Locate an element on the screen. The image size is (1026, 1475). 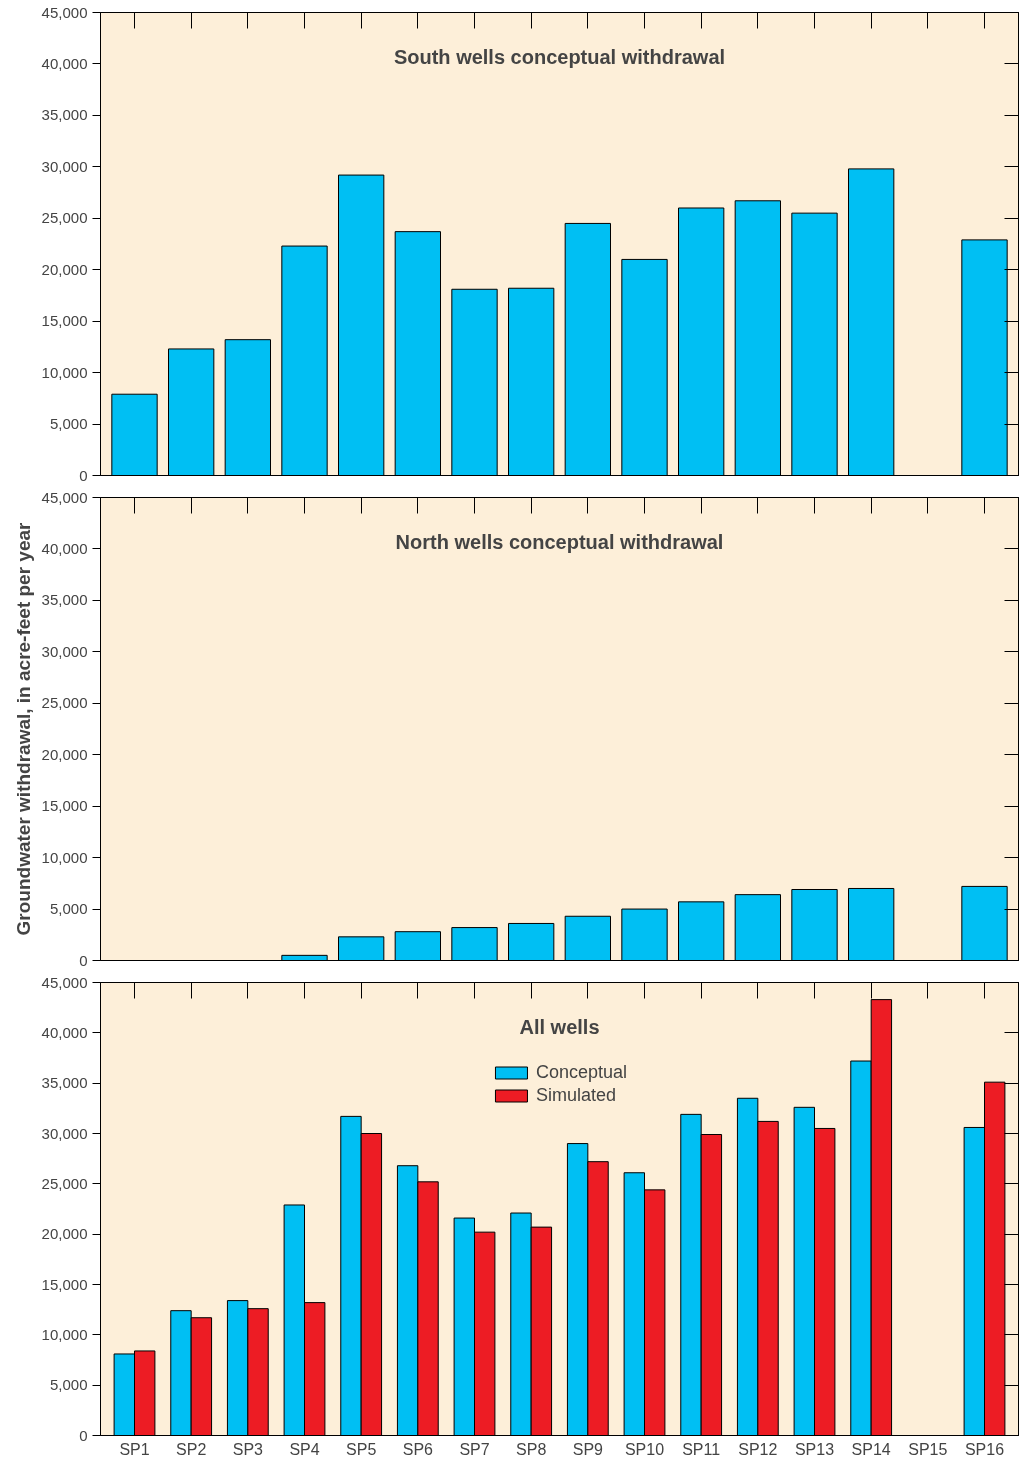
x-tick-label: SP6 is located at coordinates (418, 1449).